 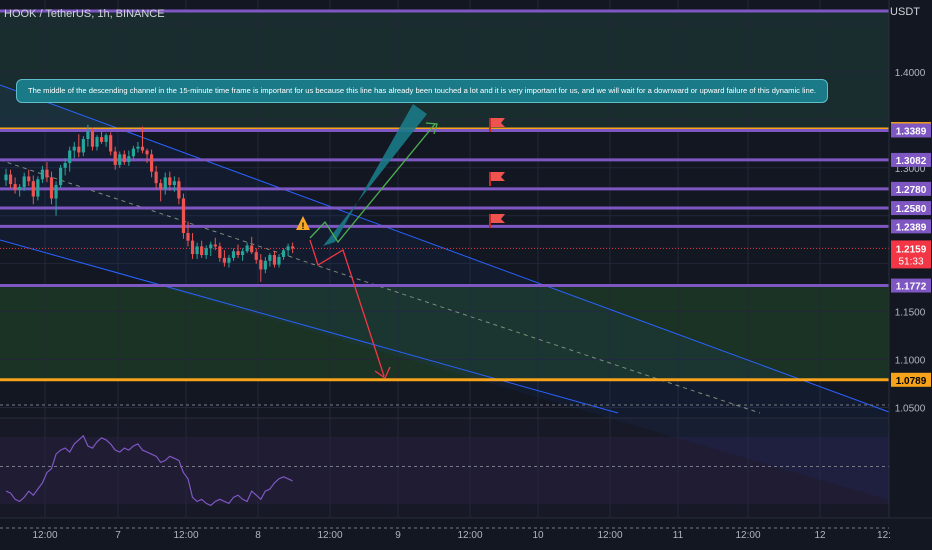 I want to click on symbol-title: HOOK / TetherUS, 1h, BINANCE, so click(x=84, y=14).